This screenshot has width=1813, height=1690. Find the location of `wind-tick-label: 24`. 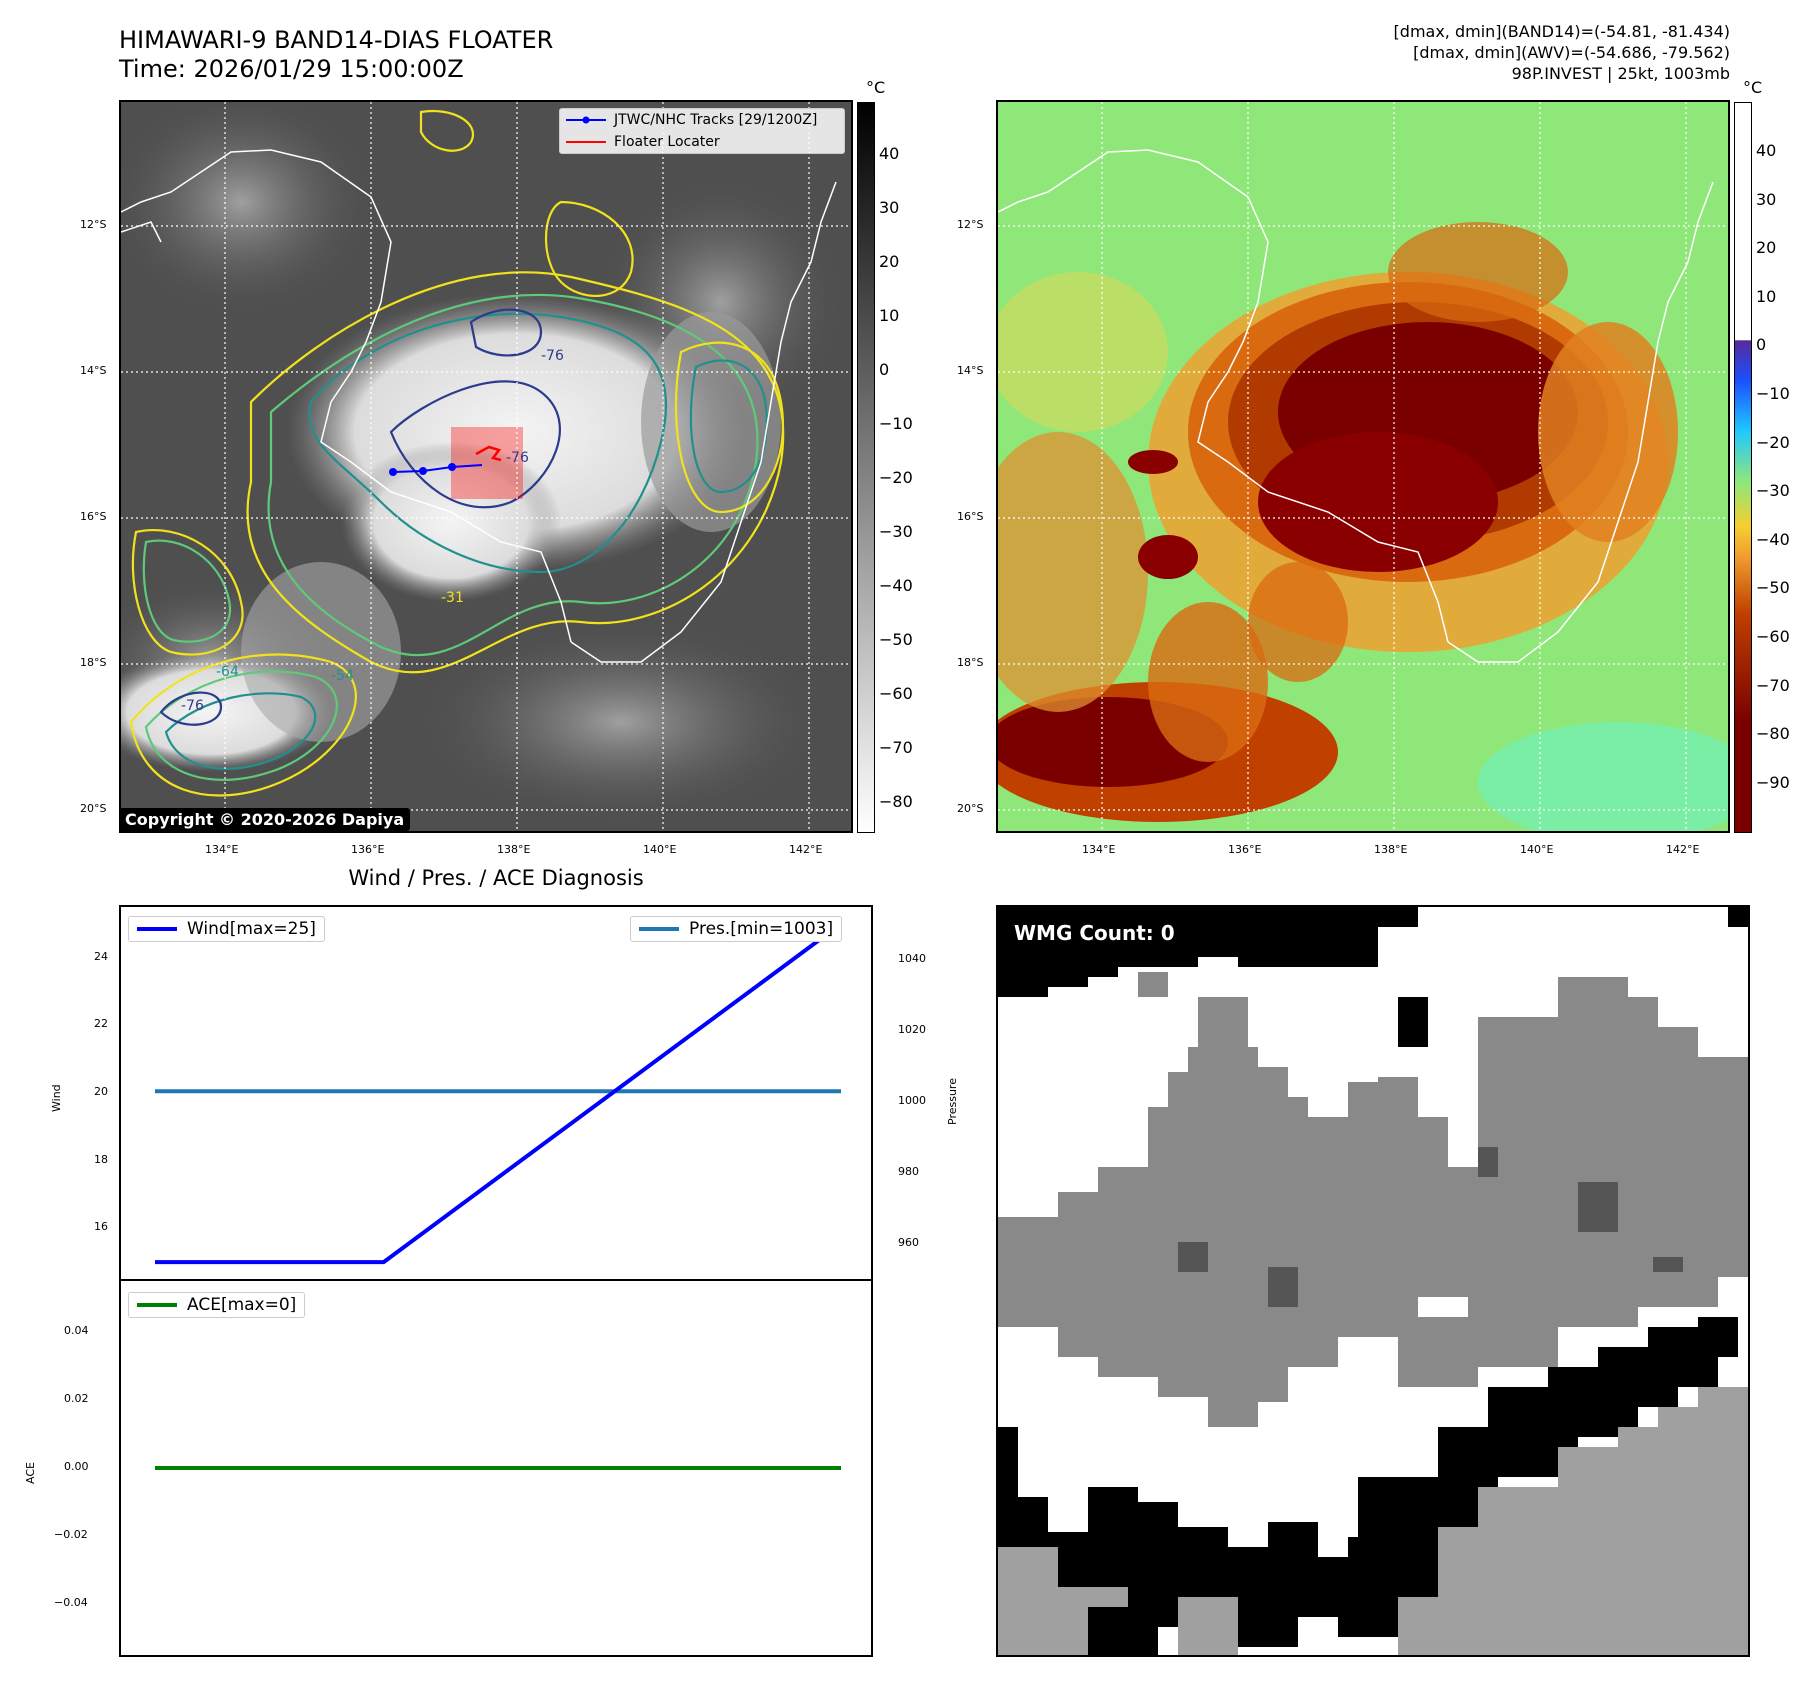

wind-tick-label: 24 is located at coordinates (101, 956).